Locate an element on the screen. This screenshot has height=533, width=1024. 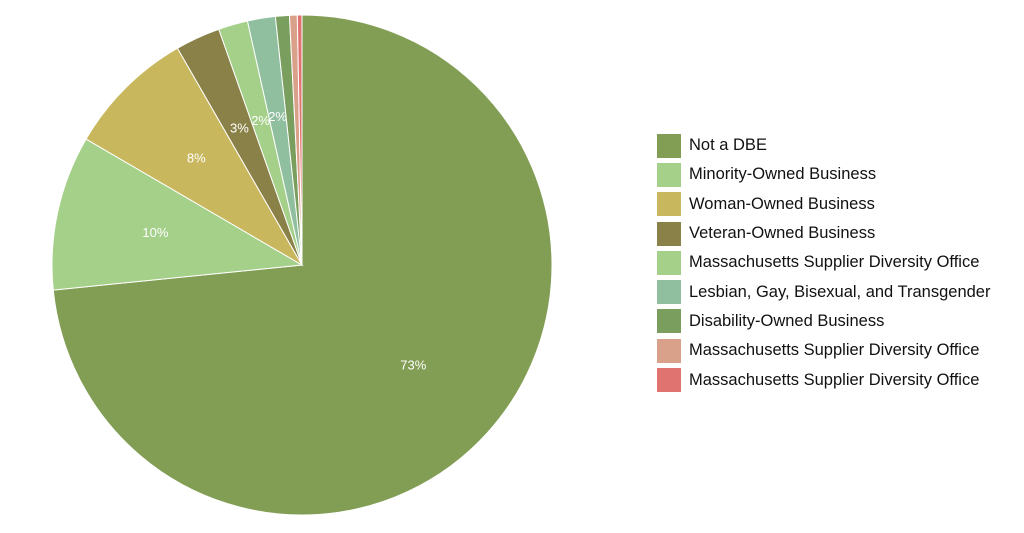
legend-item: Veteran-Owned Business is located at coordinates (840, 233).